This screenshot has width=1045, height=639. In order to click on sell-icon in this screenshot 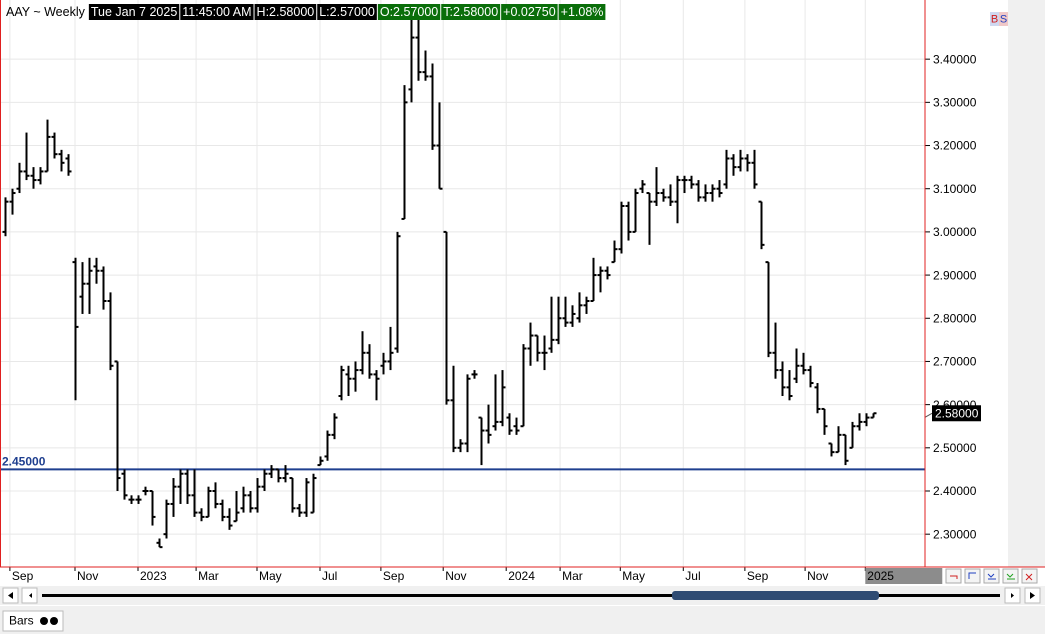, I will do `click(1003, 19)`.